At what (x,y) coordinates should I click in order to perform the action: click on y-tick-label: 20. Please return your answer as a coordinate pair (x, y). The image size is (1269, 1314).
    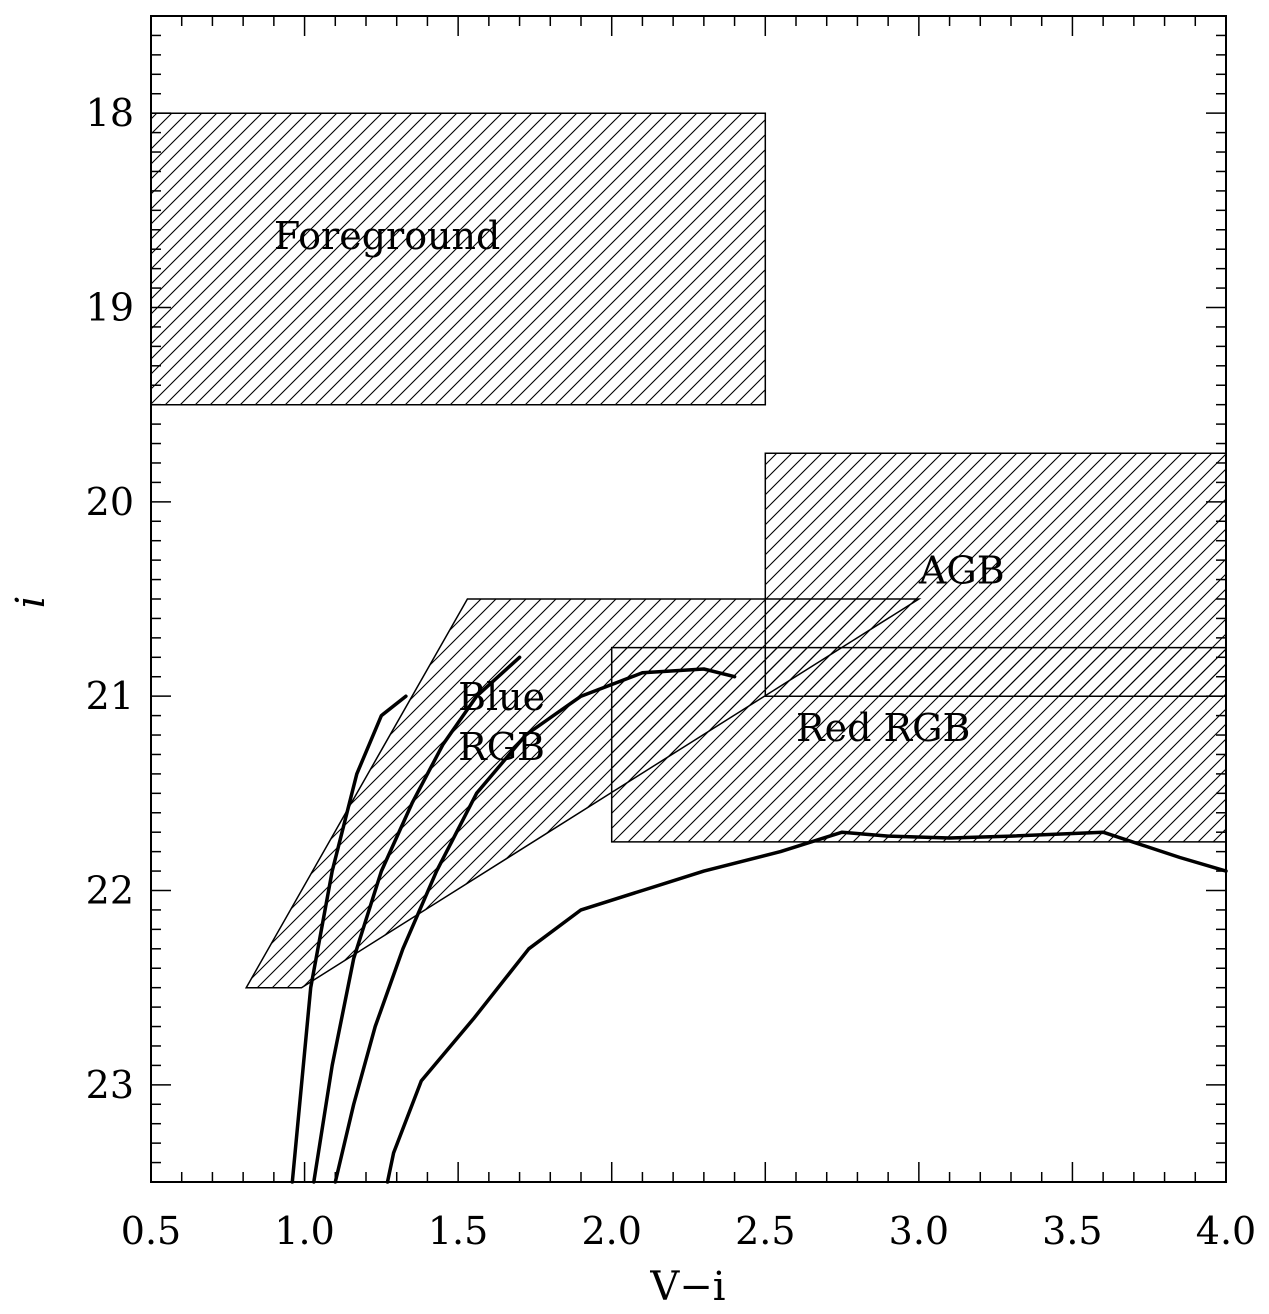
    Looking at the image, I should click on (110, 502).